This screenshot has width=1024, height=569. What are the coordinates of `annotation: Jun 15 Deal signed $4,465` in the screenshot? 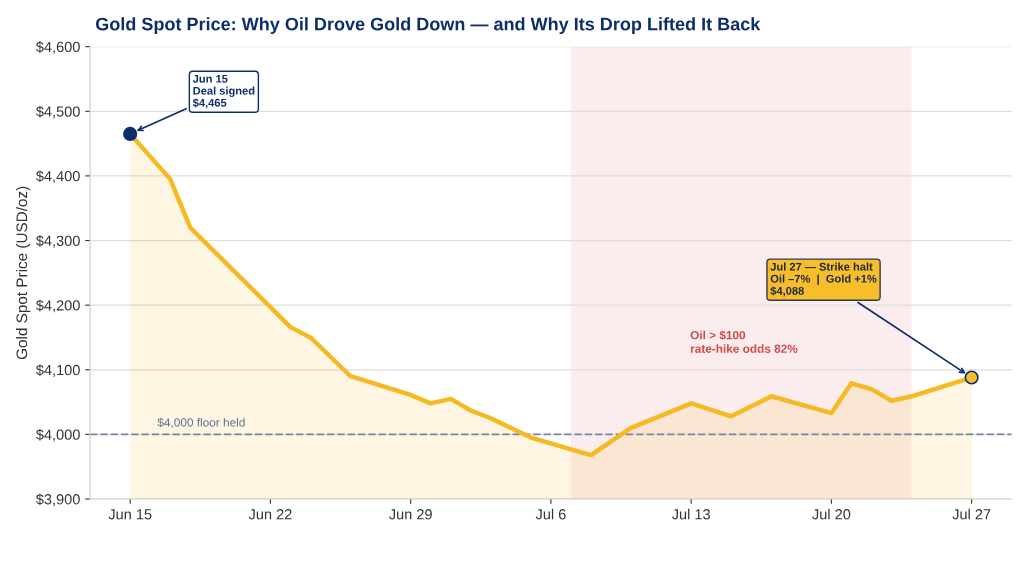 It's located at (223, 91).